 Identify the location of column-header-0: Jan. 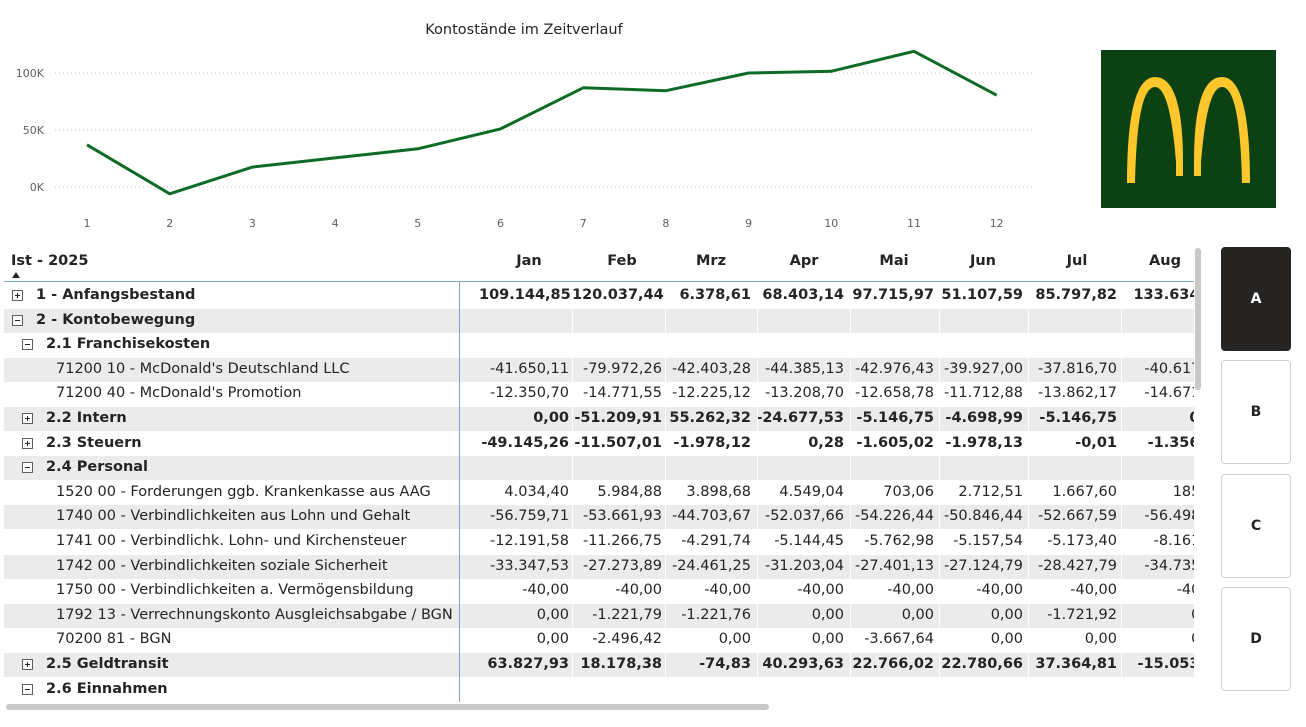
(529, 261).